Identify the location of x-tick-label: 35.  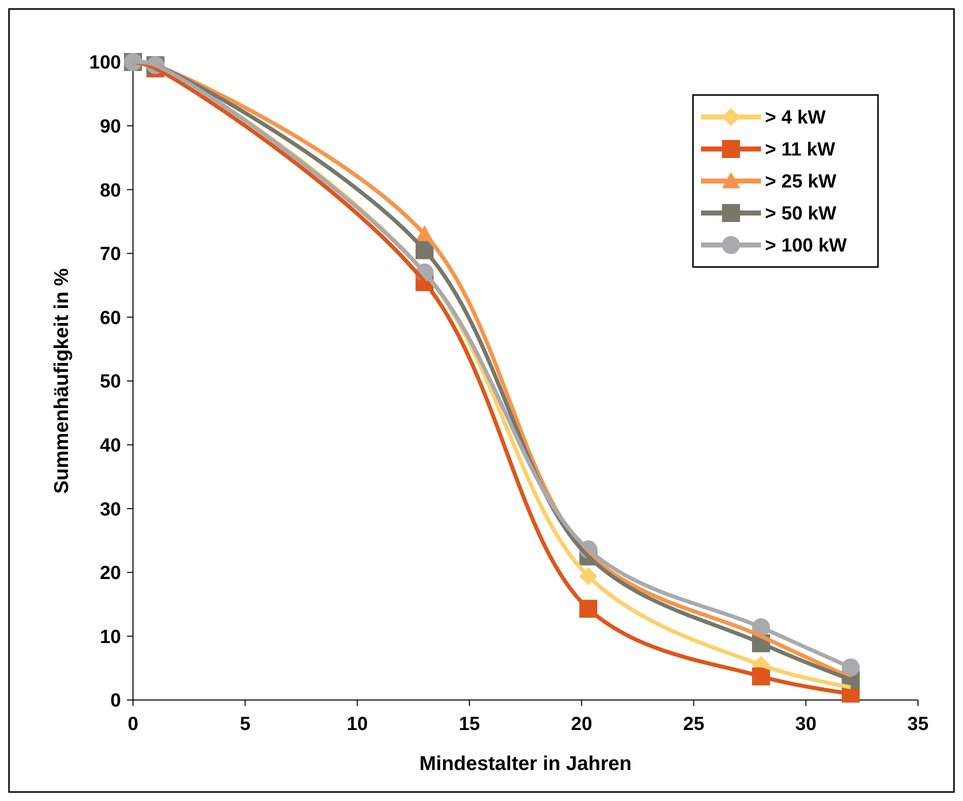
(918, 724).